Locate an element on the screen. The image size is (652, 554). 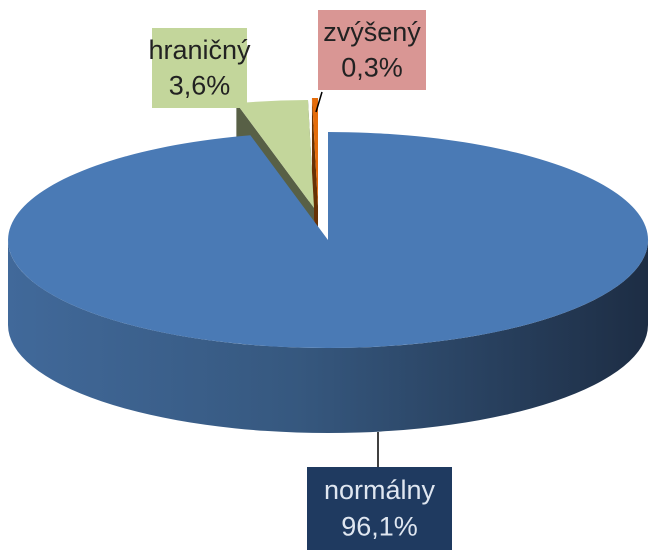
label-category: normálny is located at coordinates (380, 490).